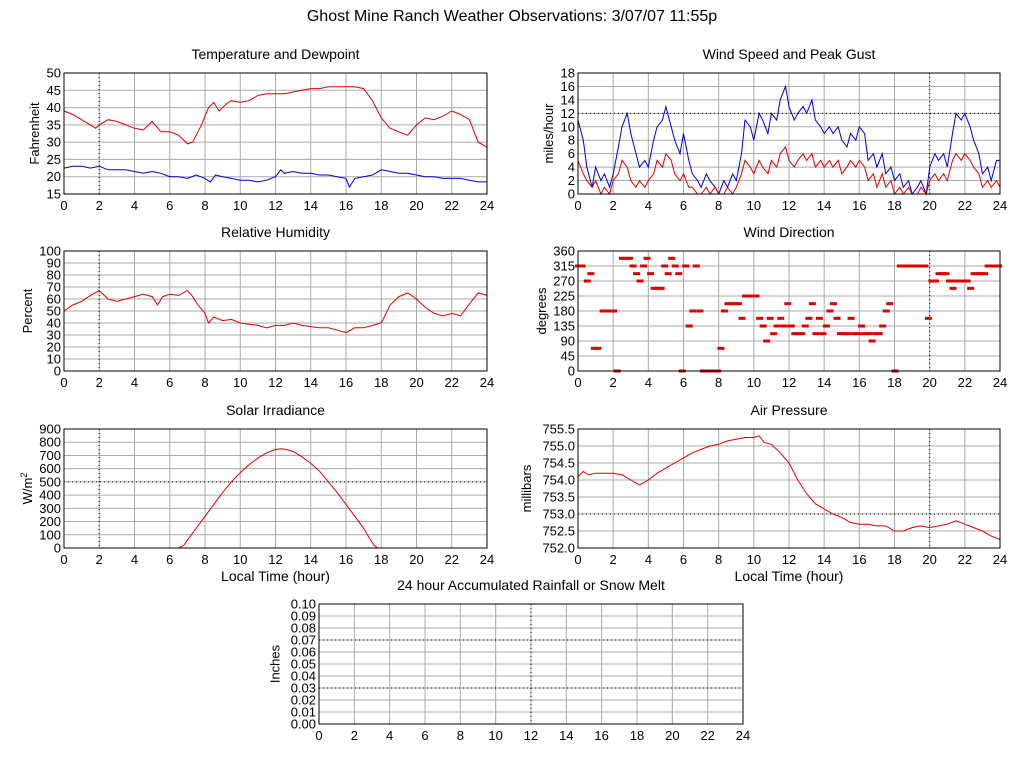 The image size is (1024, 768). I want to click on y-axis-label: Percent, so click(27, 310).